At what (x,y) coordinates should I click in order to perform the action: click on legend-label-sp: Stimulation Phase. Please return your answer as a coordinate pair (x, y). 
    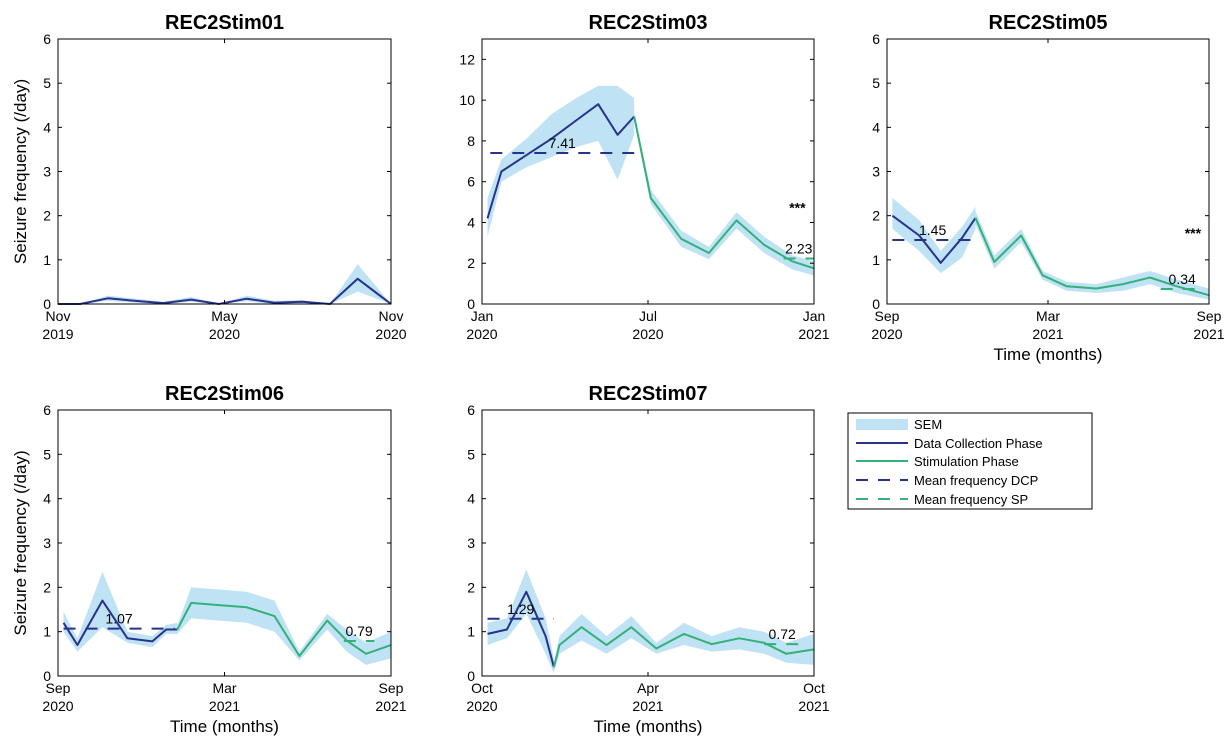
    Looking at the image, I should click on (966, 461).